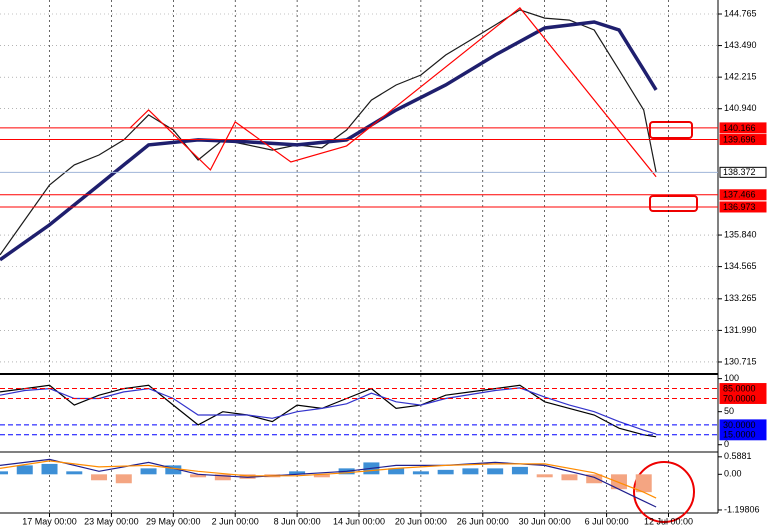  I want to click on annotation-circle, so click(664, 492).